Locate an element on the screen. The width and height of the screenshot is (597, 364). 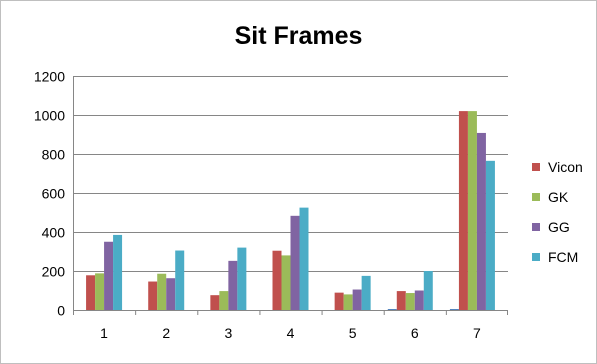
x-tick-label: 3 is located at coordinates (228, 333).